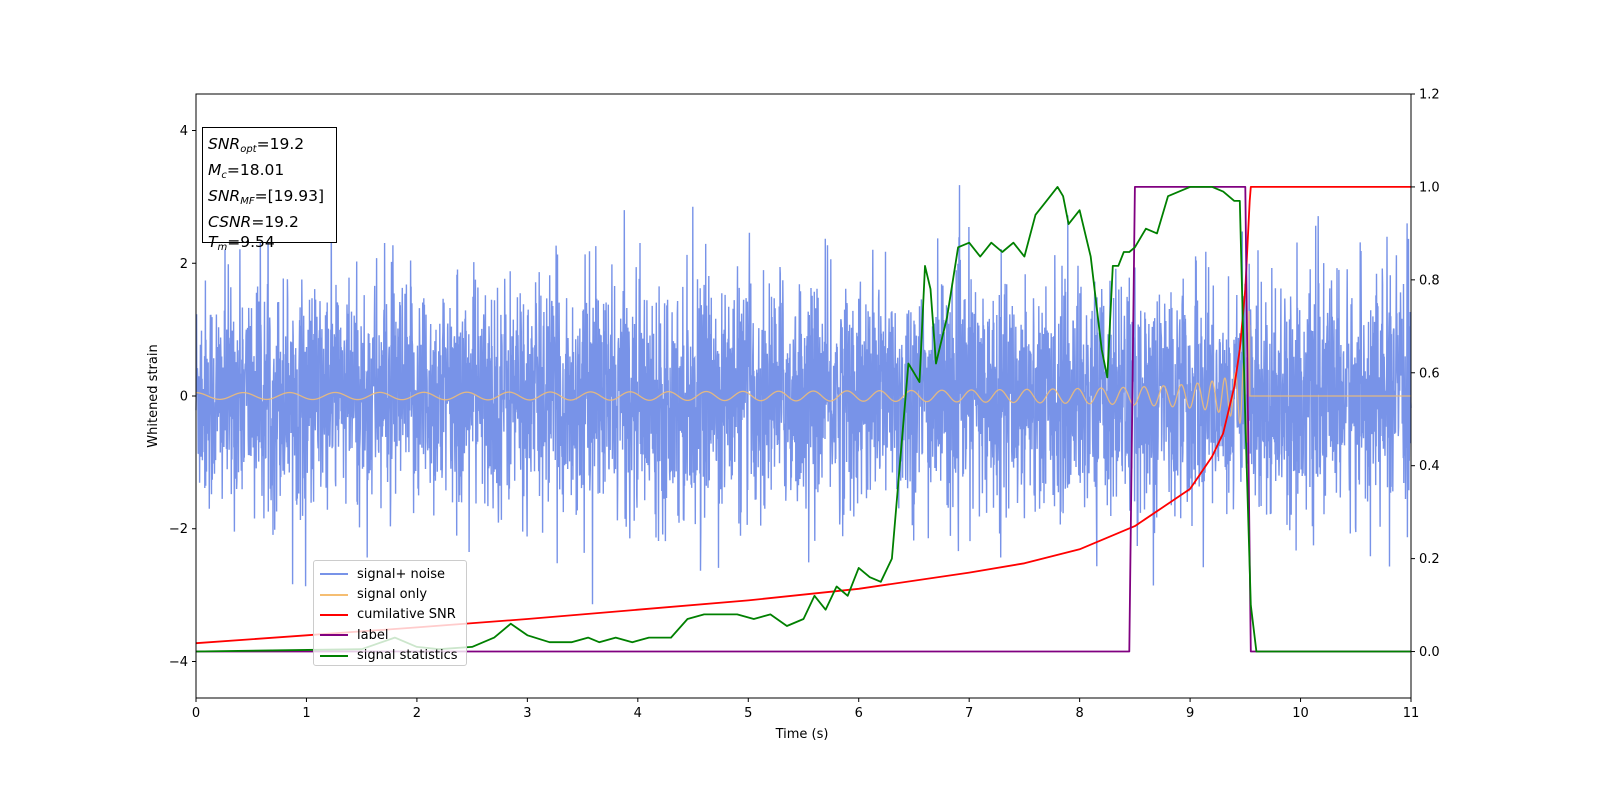  What do you see at coordinates (266, 197) in the screenshot?
I see `snr-mf-line: SNRMF=[19.93]` at bounding box center [266, 197].